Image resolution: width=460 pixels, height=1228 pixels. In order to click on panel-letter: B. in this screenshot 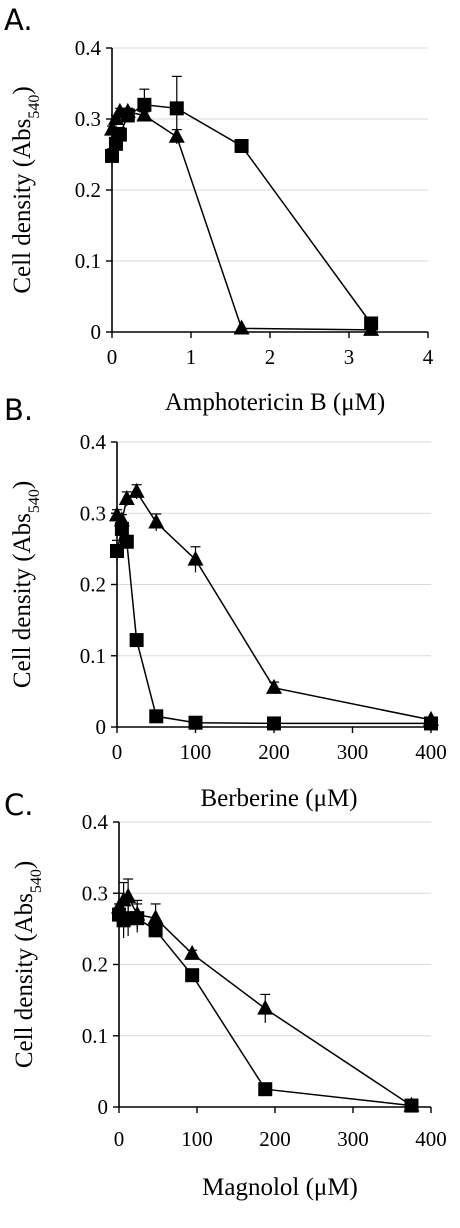, I will do `click(18, 410)`.